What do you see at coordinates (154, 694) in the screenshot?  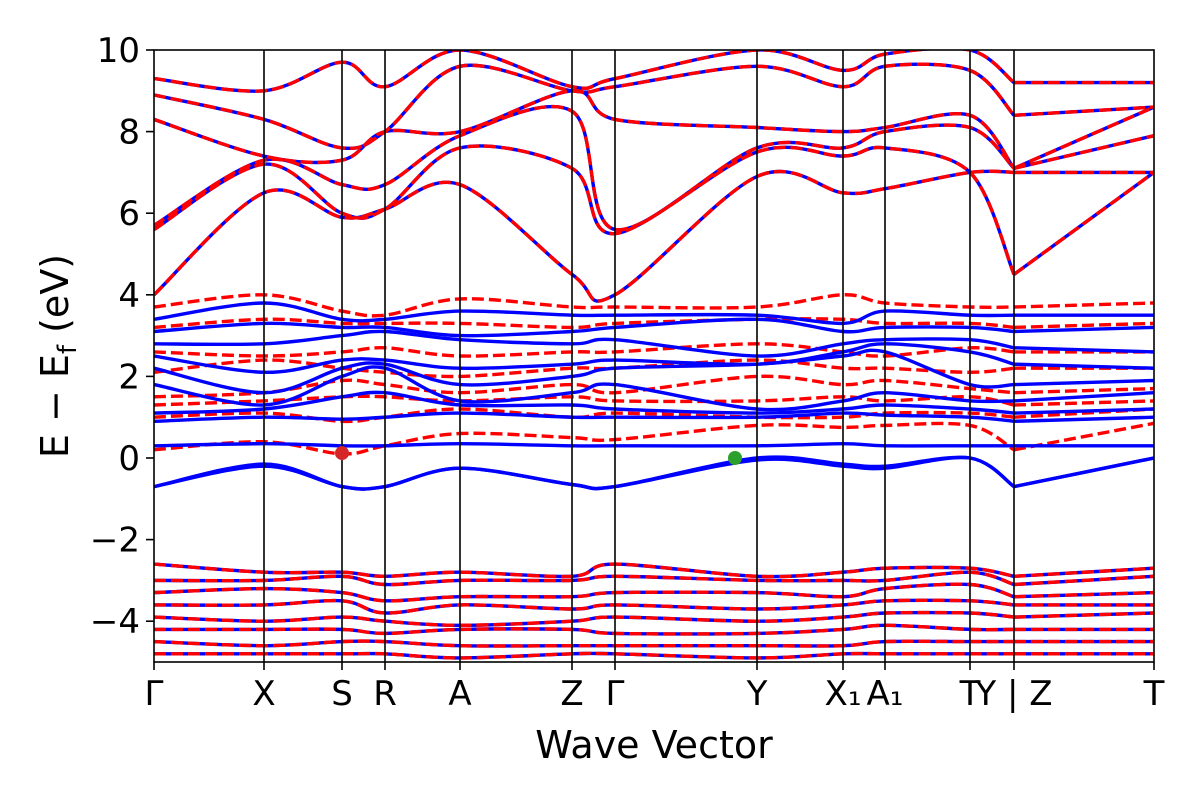 I see `x-tick-label-0: Γ` at bounding box center [154, 694].